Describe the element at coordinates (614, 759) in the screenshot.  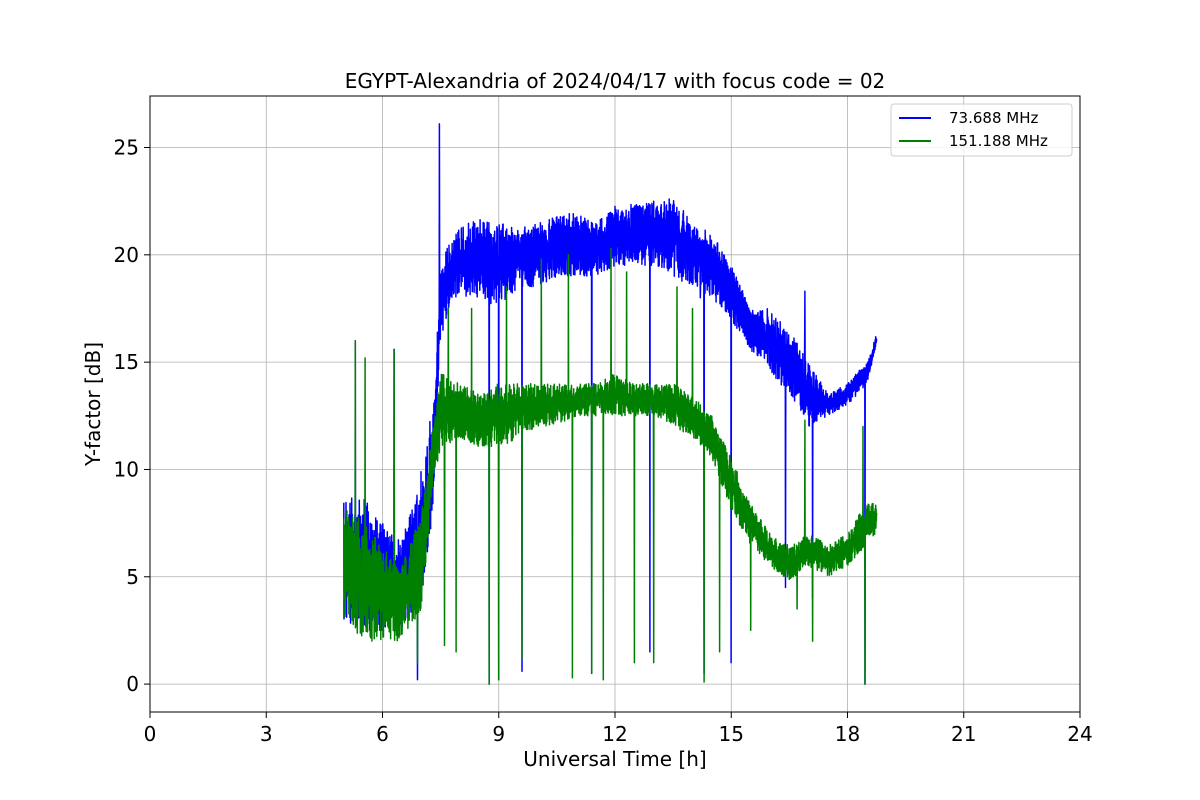
I see `x-axis-label: Universal Time [h]` at that location.